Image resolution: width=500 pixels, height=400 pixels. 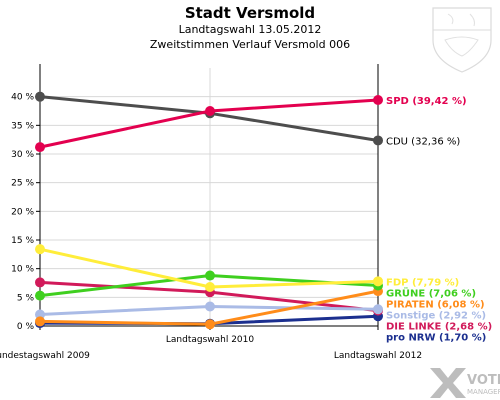 I want to click on chart-subtitle-description: Zweitstimmen Verlauf Versmold 006, so click(x=250, y=44).